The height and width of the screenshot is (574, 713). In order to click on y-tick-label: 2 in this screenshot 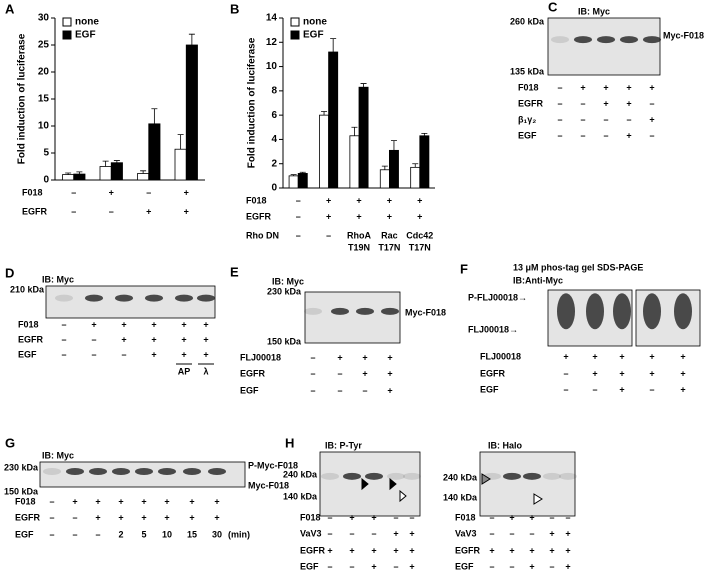, I will do `click(274, 163)`.